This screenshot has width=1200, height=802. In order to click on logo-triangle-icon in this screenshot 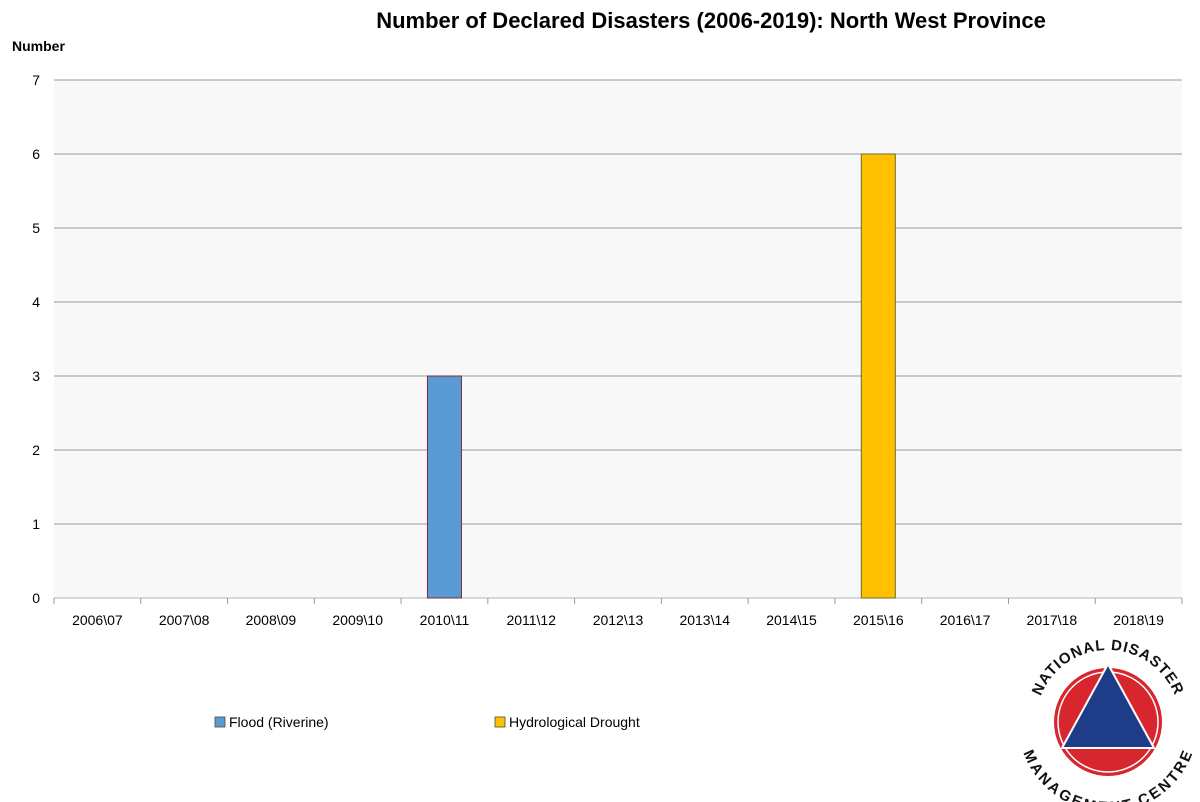, I will do `click(1108, 705)`.